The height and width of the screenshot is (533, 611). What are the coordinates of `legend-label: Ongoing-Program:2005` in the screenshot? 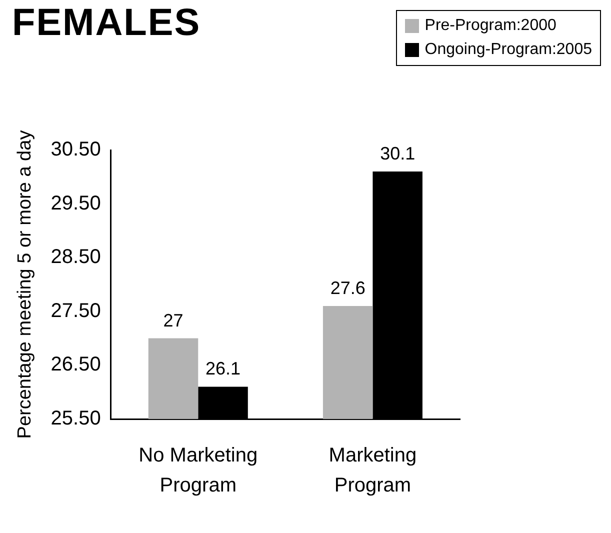 It's located at (508, 50).